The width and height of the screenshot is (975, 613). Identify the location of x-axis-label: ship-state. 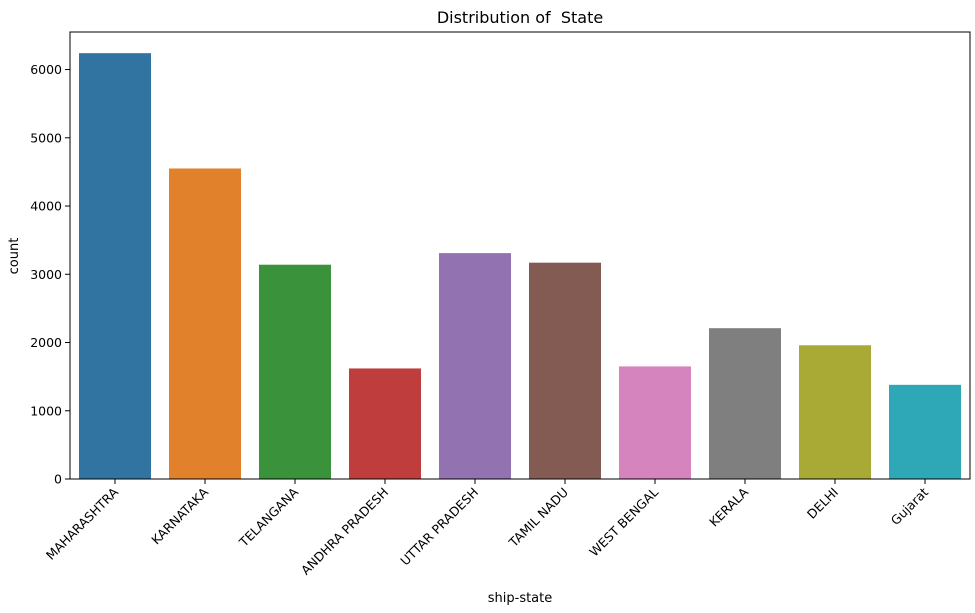
(520, 598).